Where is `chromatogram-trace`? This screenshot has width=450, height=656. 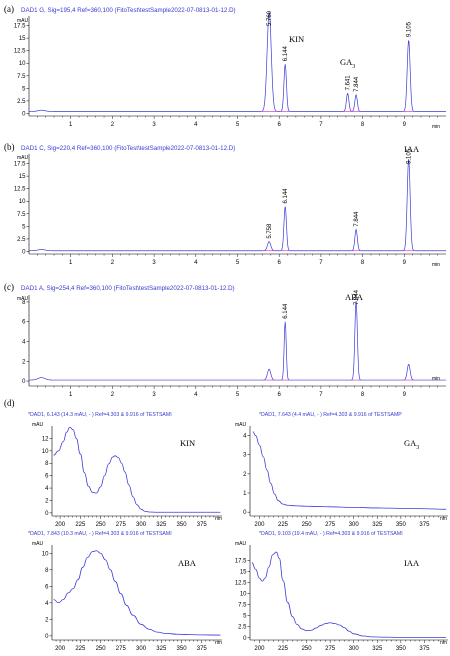
chromatogram-trace is located at coordinates (237, 61).